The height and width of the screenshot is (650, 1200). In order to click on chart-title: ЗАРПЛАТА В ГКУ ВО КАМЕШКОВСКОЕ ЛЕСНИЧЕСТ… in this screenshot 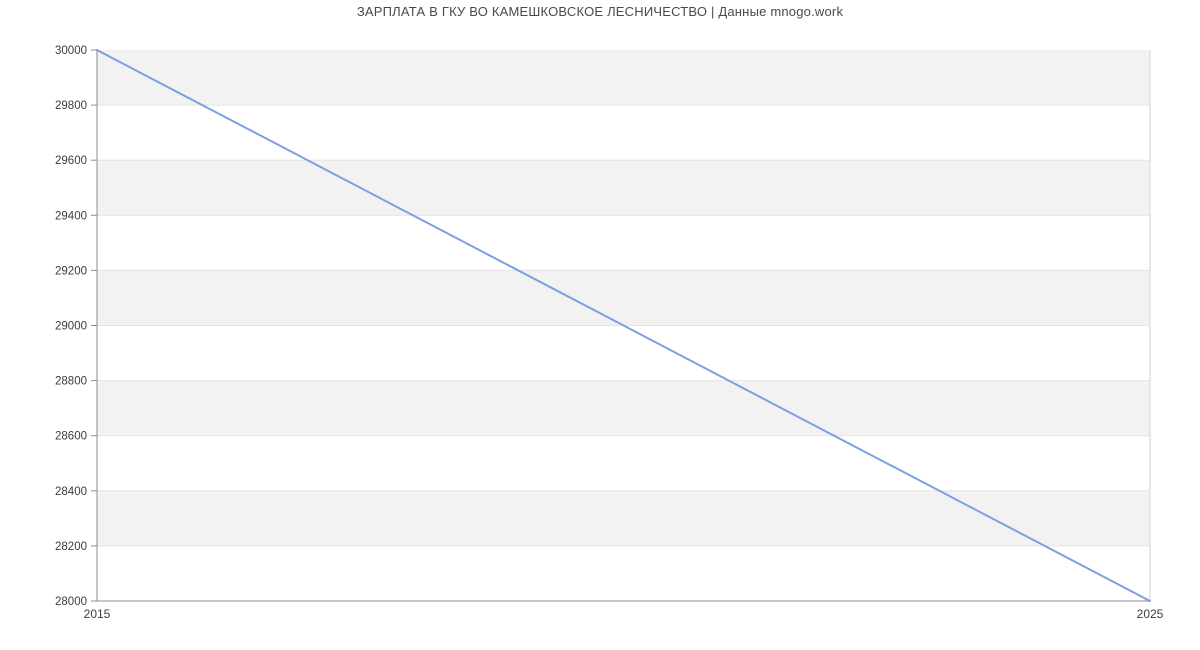, I will do `click(600, 11)`.